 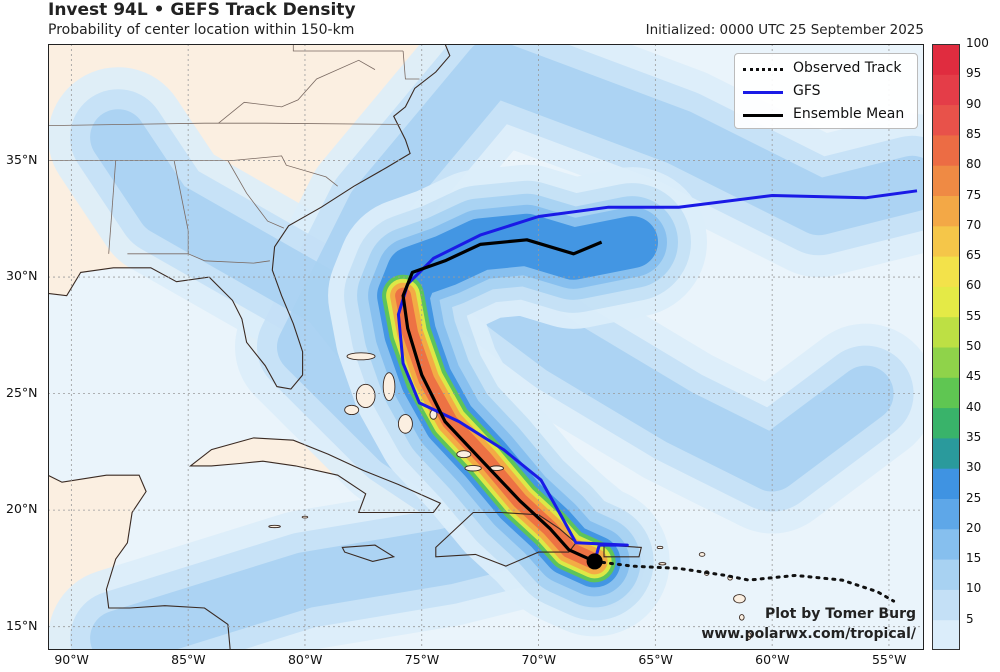 I want to click on colorbar-tick-label: 5, so click(x=970, y=618).